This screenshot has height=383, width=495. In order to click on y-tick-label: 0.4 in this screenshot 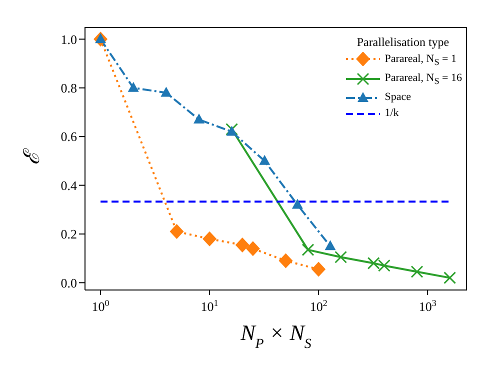, I will do `click(69, 185)`.